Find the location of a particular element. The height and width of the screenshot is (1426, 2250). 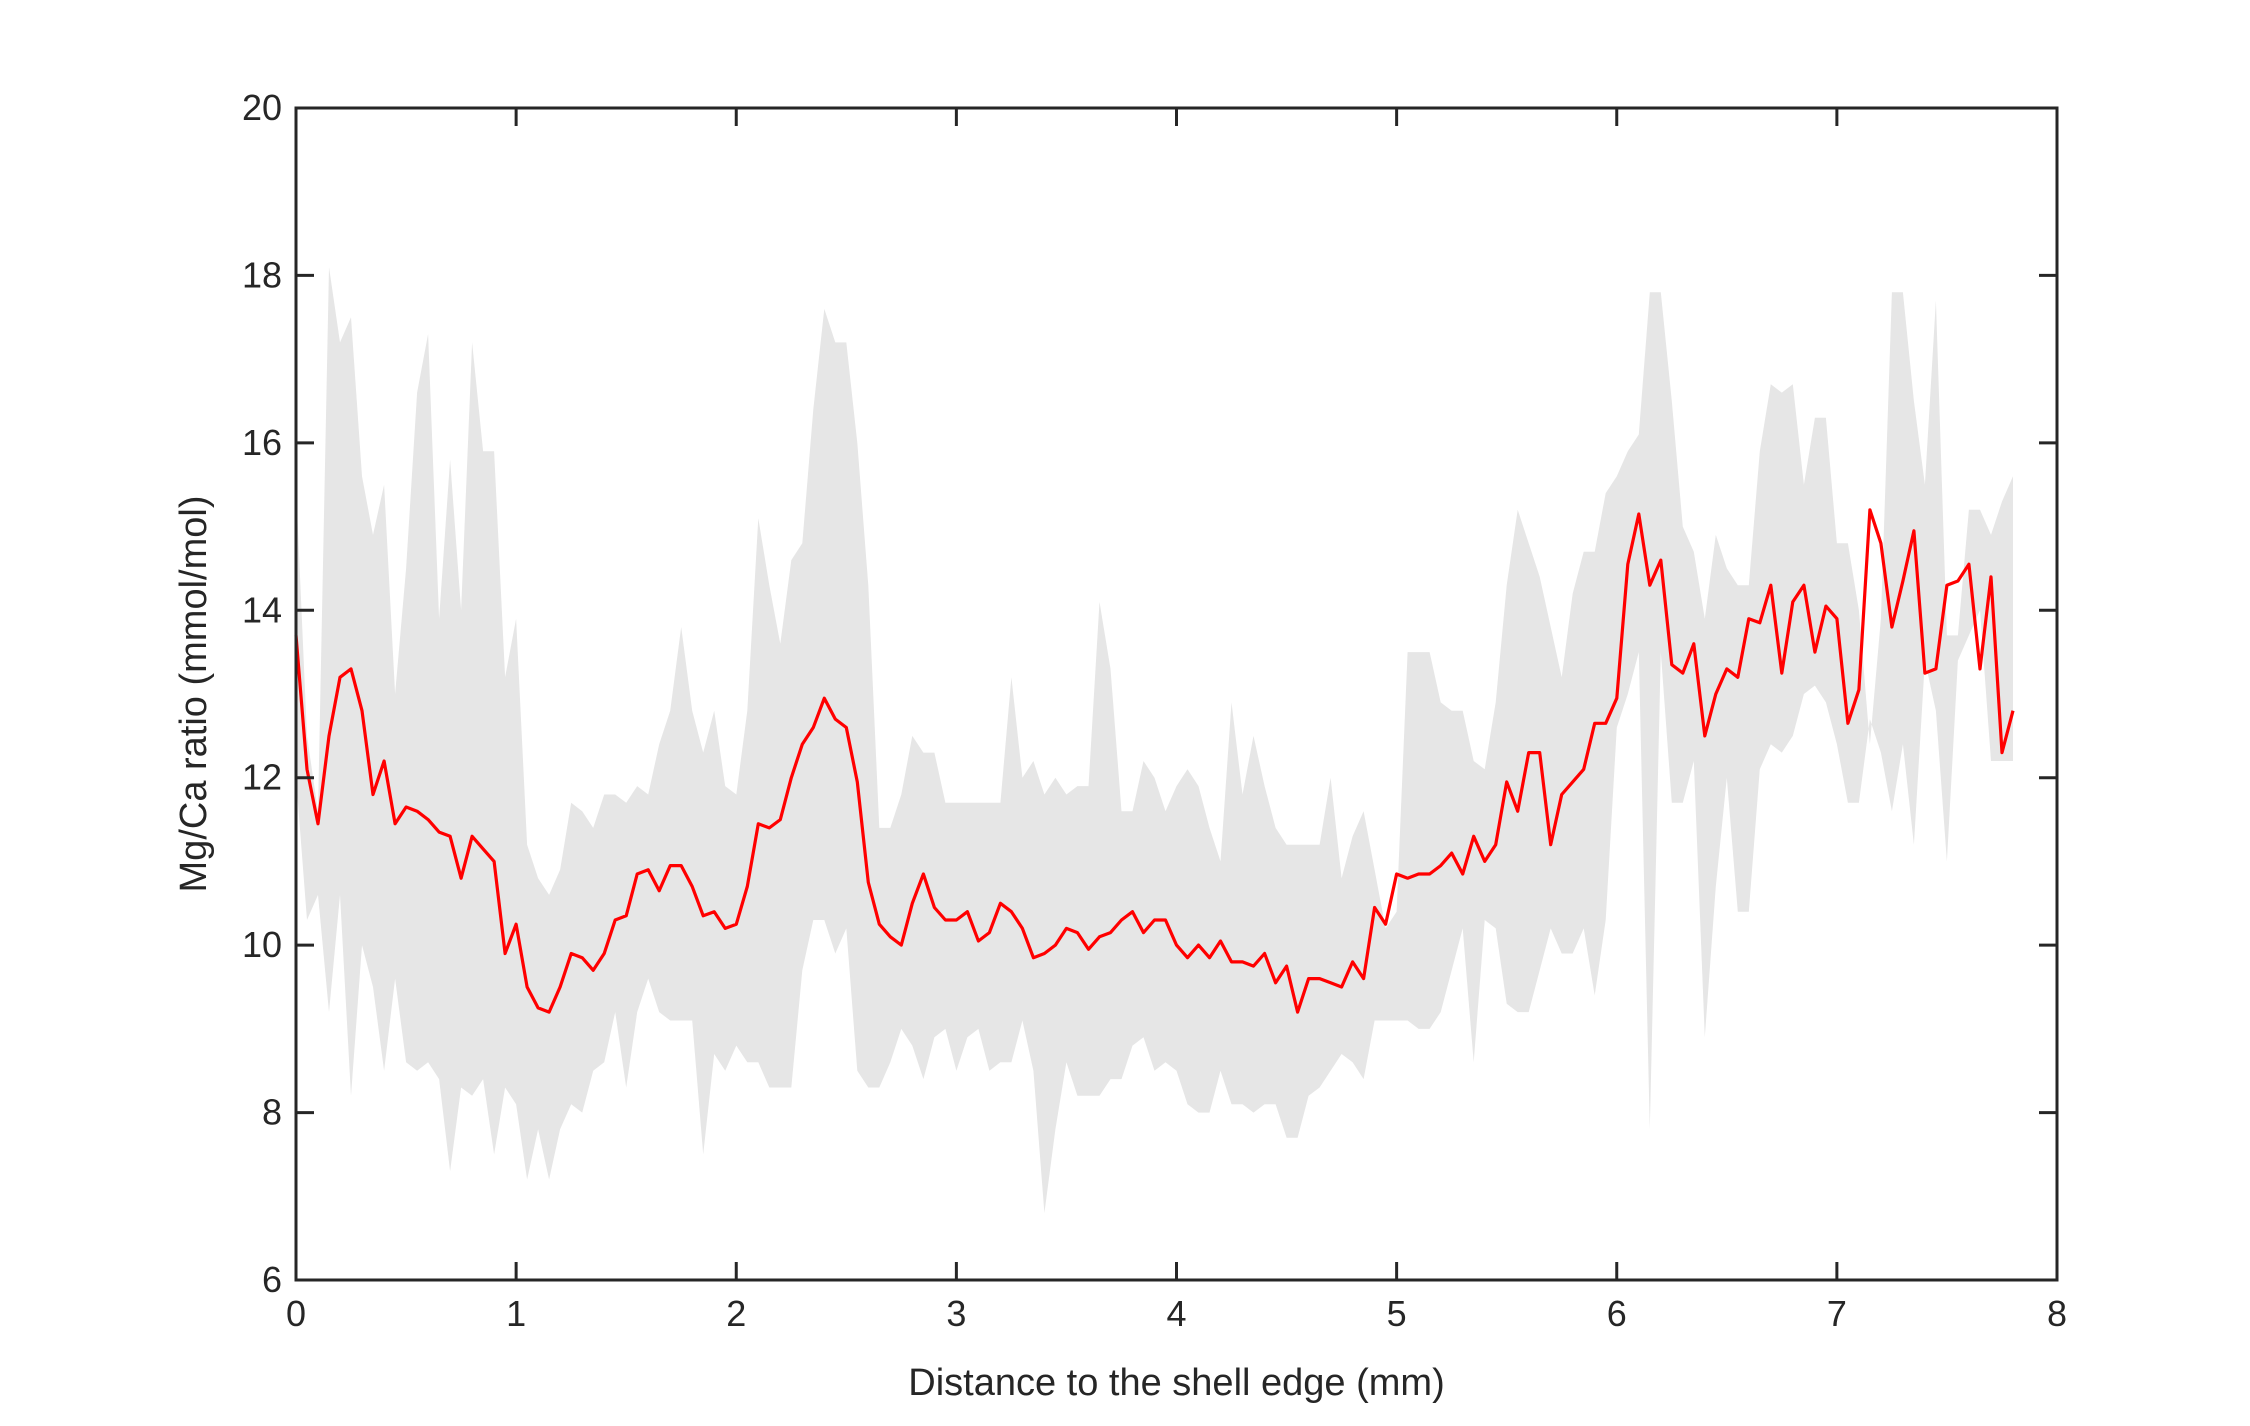

y-tick-label: 12 is located at coordinates (262, 777).